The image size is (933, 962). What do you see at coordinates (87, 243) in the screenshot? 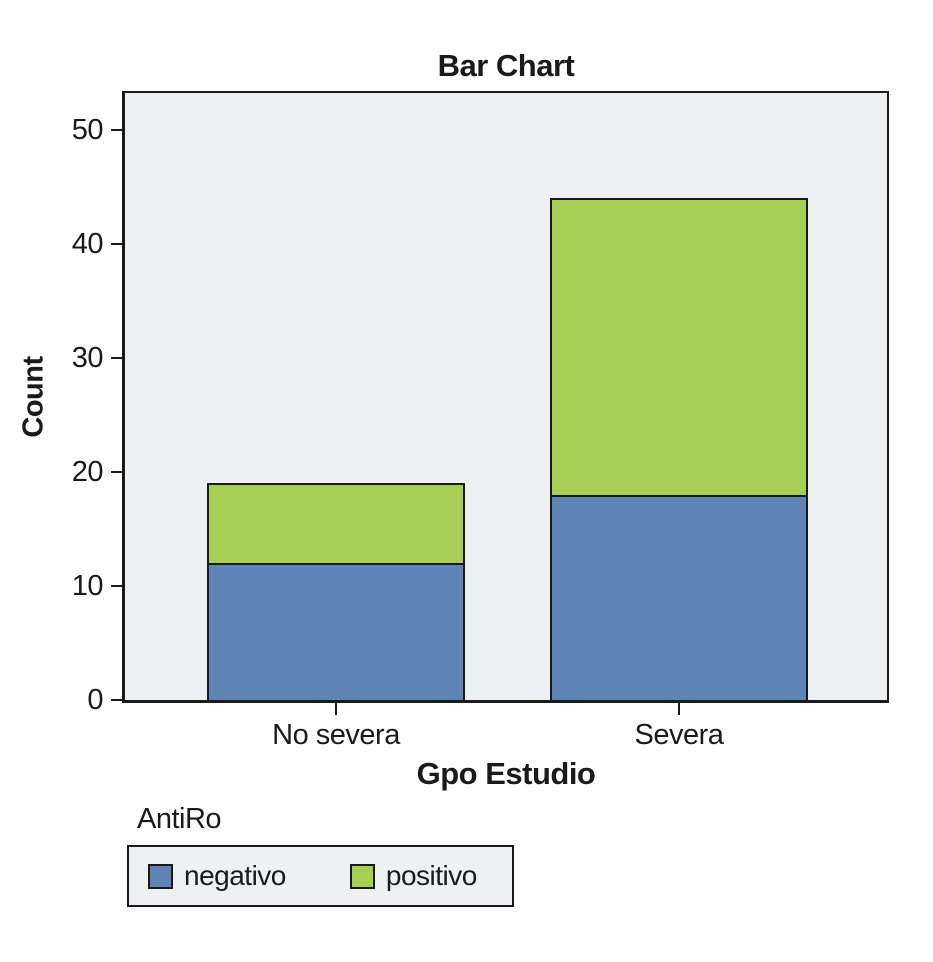
I see `y-tick-label: 40` at bounding box center [87, 243].